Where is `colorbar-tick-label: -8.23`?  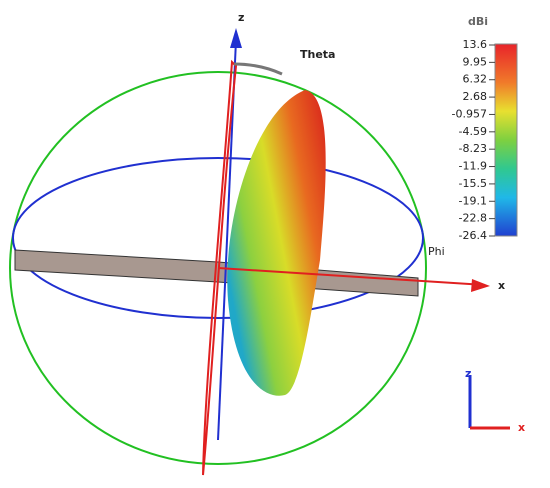
colorbar-tick-label: -8.23 is located at coordinates (473, 148).